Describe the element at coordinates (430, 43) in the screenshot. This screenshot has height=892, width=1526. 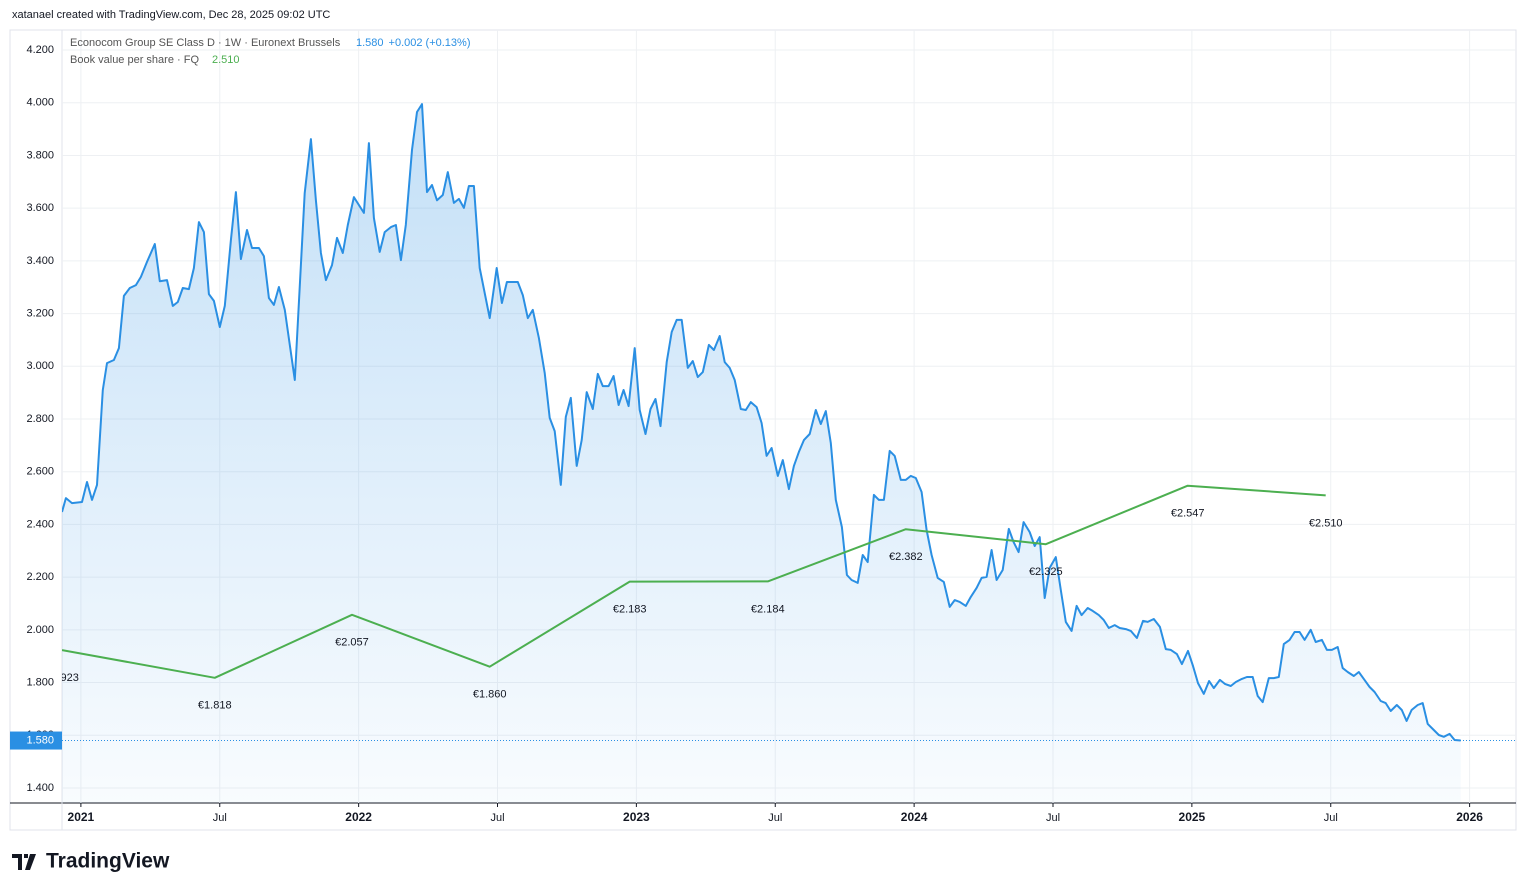
I see `legend-change: +0.002 (+0.13%)` at that location.